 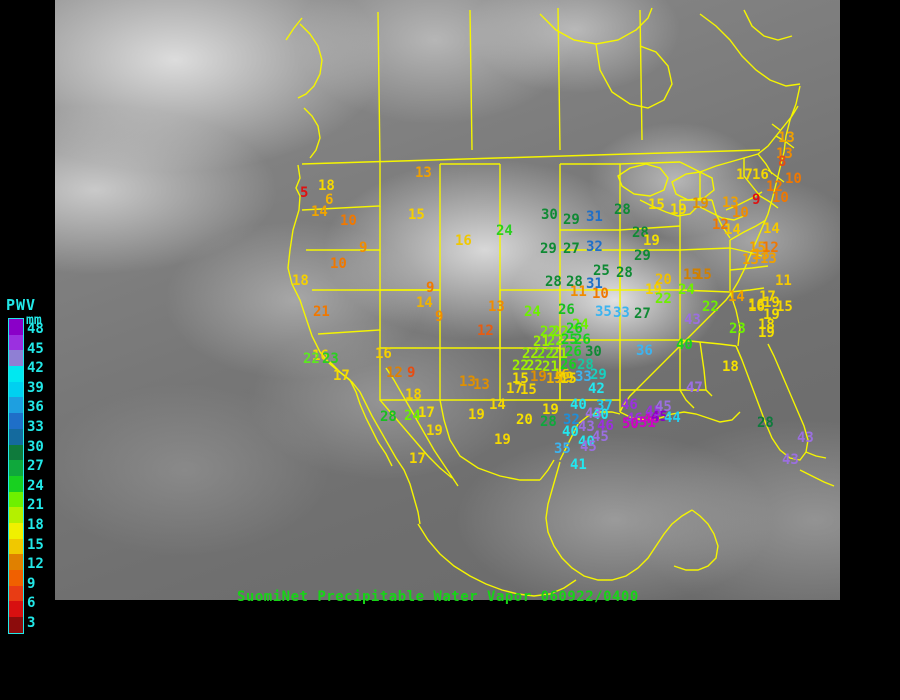 What do you see at coordinates (35, 427) in the screenshot?
I see `colorbar-tick-label: 33` at bounding box center [35, 427].